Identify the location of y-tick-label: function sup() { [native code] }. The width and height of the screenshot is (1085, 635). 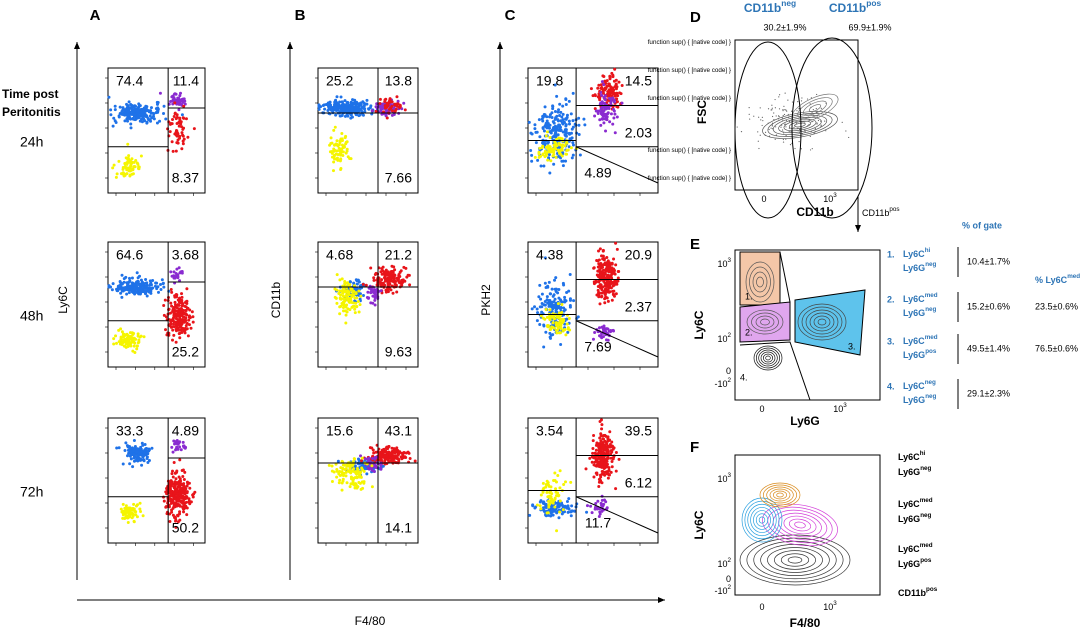
(689, 98).